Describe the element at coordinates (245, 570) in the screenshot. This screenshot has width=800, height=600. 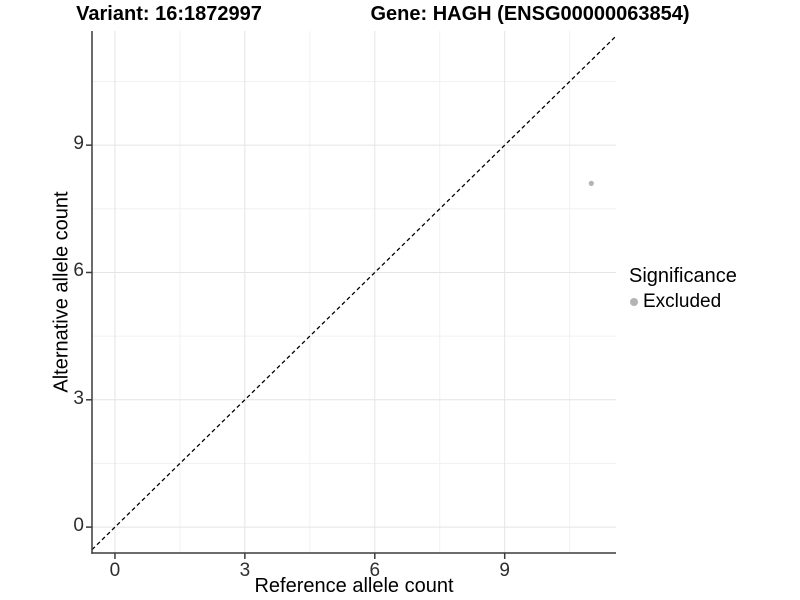
I see `x-tick-label-3: 3` at that location.